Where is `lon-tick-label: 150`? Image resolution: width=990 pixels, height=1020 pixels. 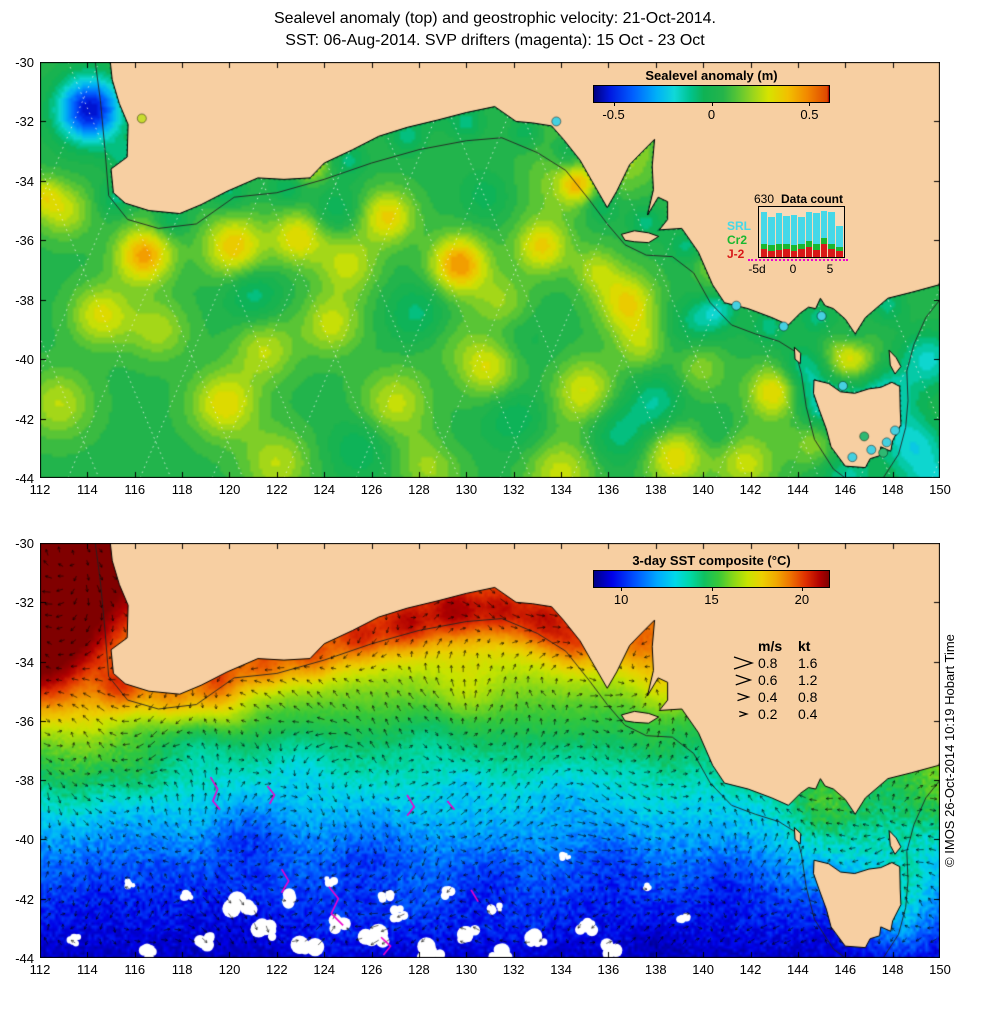
lon-tick-label: 150 is located at coordinates (940, 969).